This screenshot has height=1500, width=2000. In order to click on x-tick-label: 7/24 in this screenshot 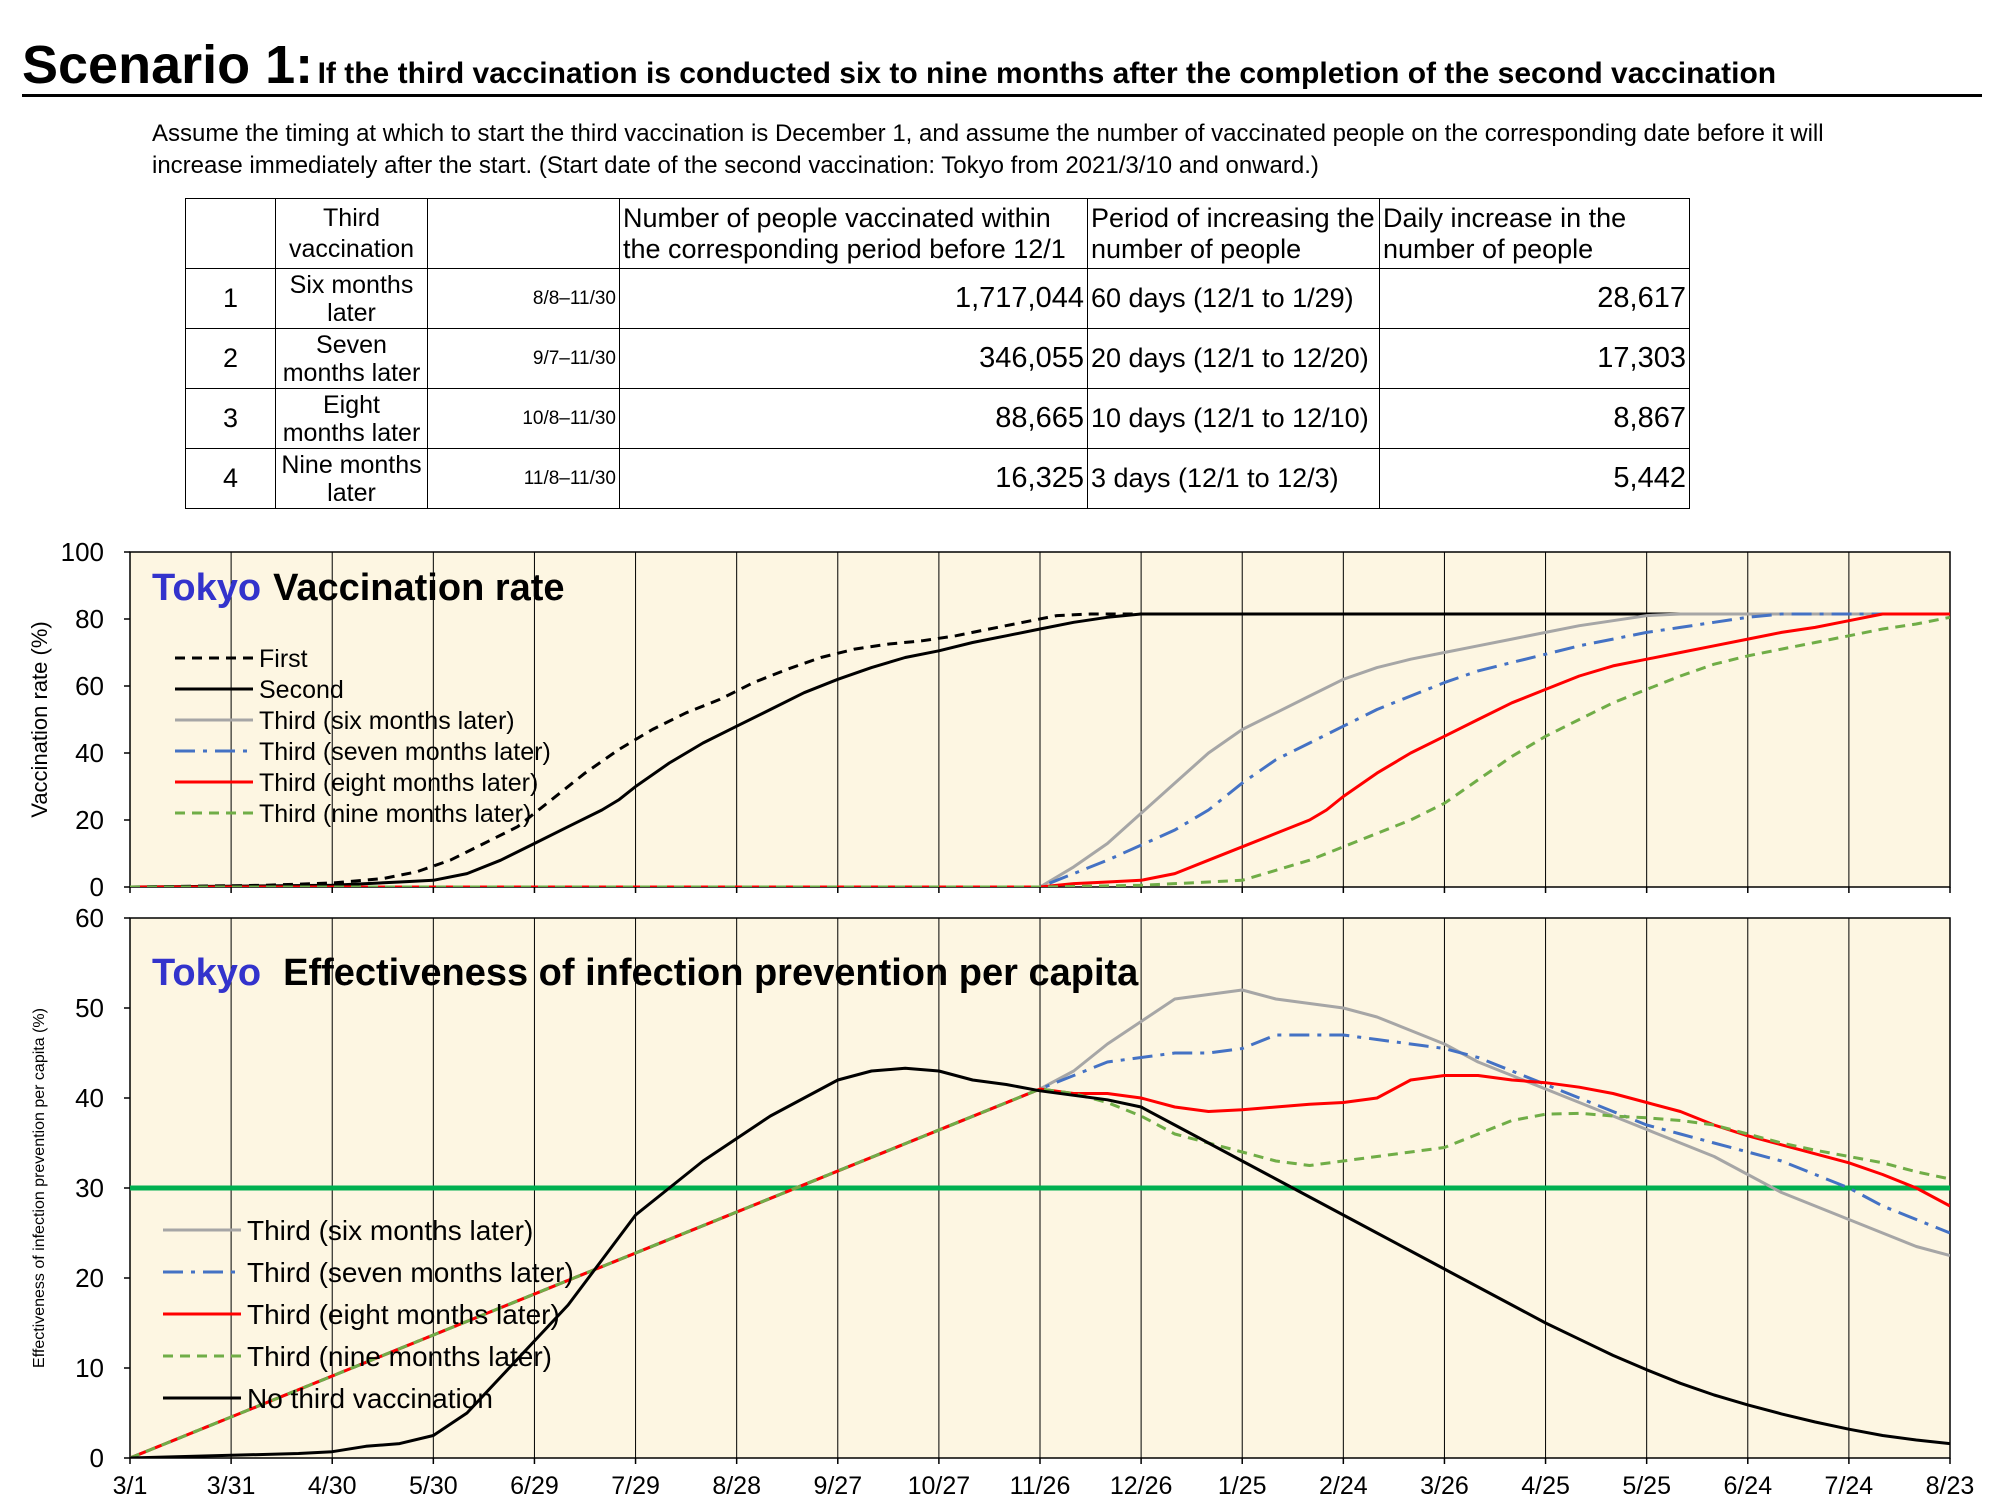, I will do `click(1849, 1486)`.